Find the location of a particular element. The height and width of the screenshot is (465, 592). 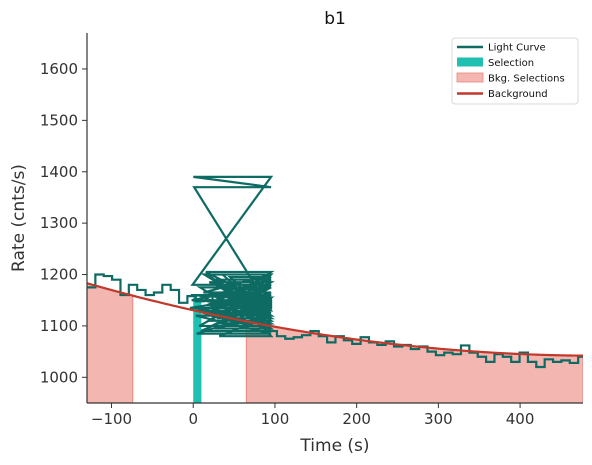

x-tick-label: 300 is located at coordinates (438, 419).